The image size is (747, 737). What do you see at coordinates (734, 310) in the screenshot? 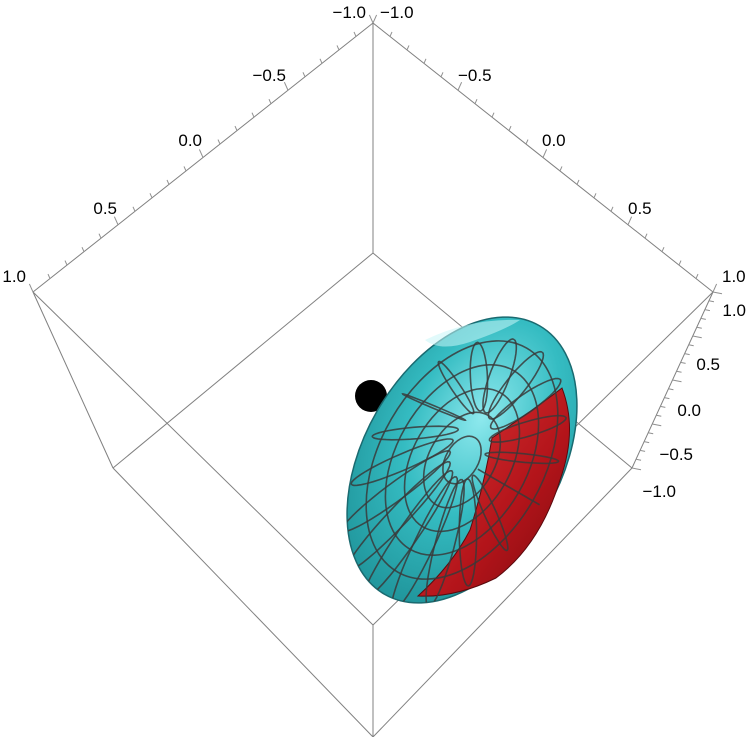
I see `vertical-axis-tick-label: 1.0` at bounding box center [734, 310].